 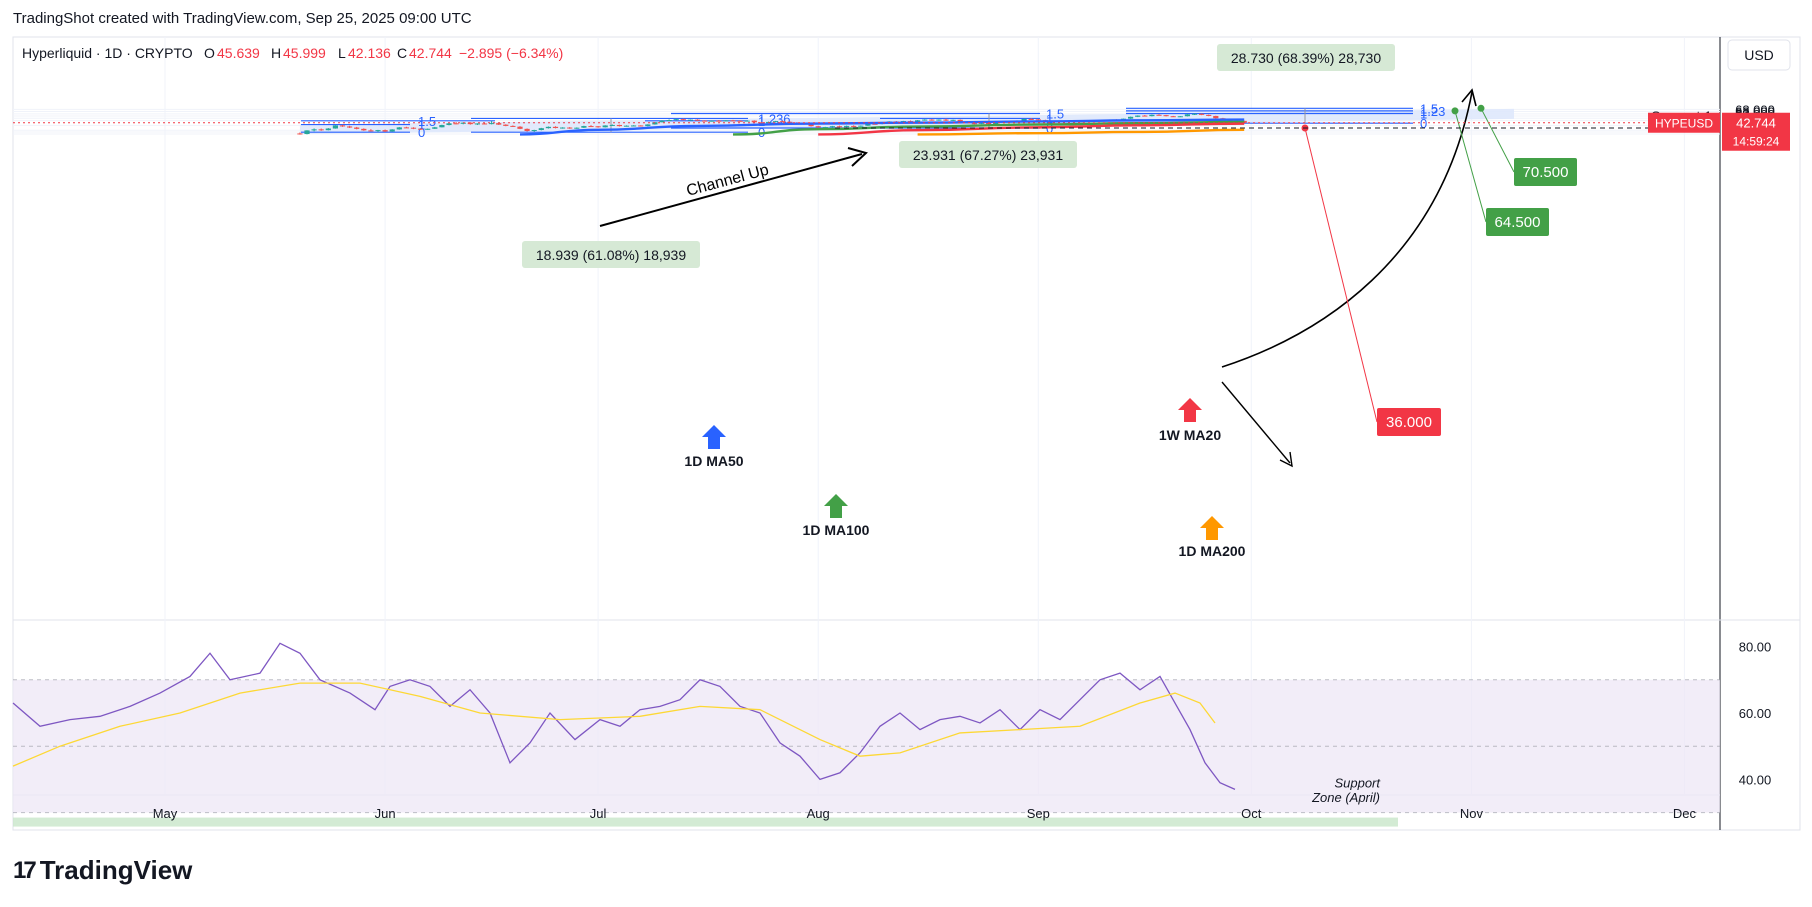 What do you see at coordinates (705, 822) in the screenshot?
I see `rsi-support-zone` at bounding box center [705, 822].